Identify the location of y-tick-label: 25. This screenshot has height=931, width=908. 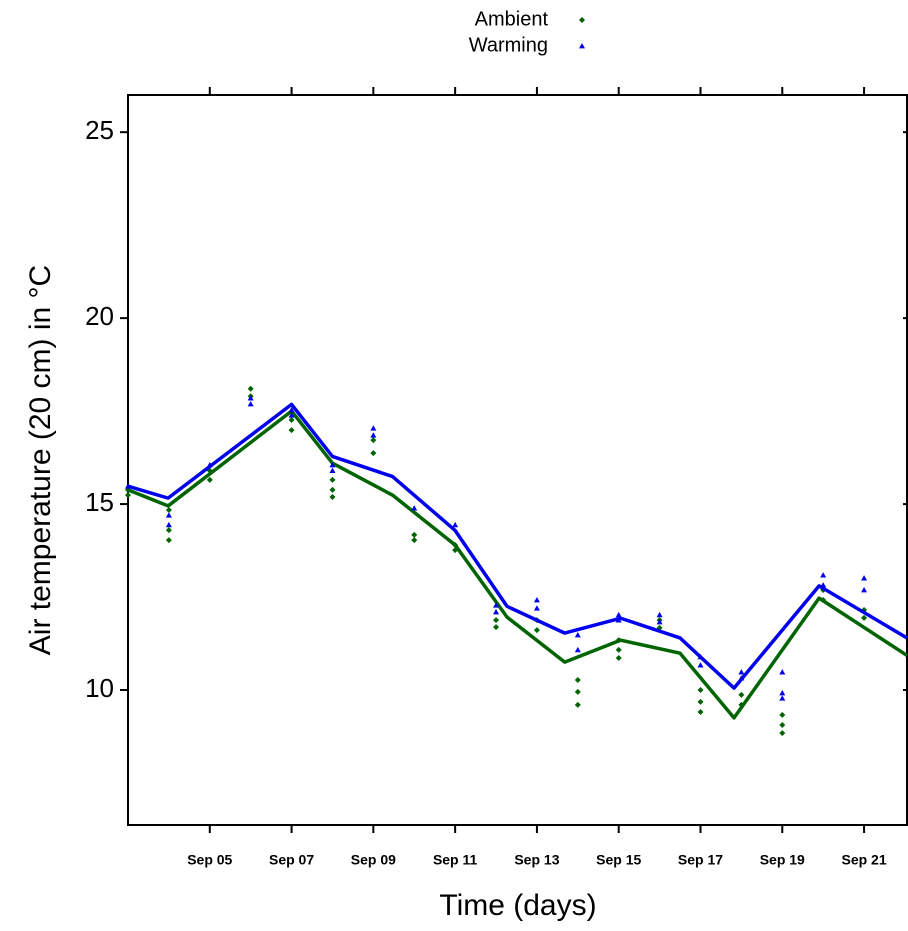
(99, 130).